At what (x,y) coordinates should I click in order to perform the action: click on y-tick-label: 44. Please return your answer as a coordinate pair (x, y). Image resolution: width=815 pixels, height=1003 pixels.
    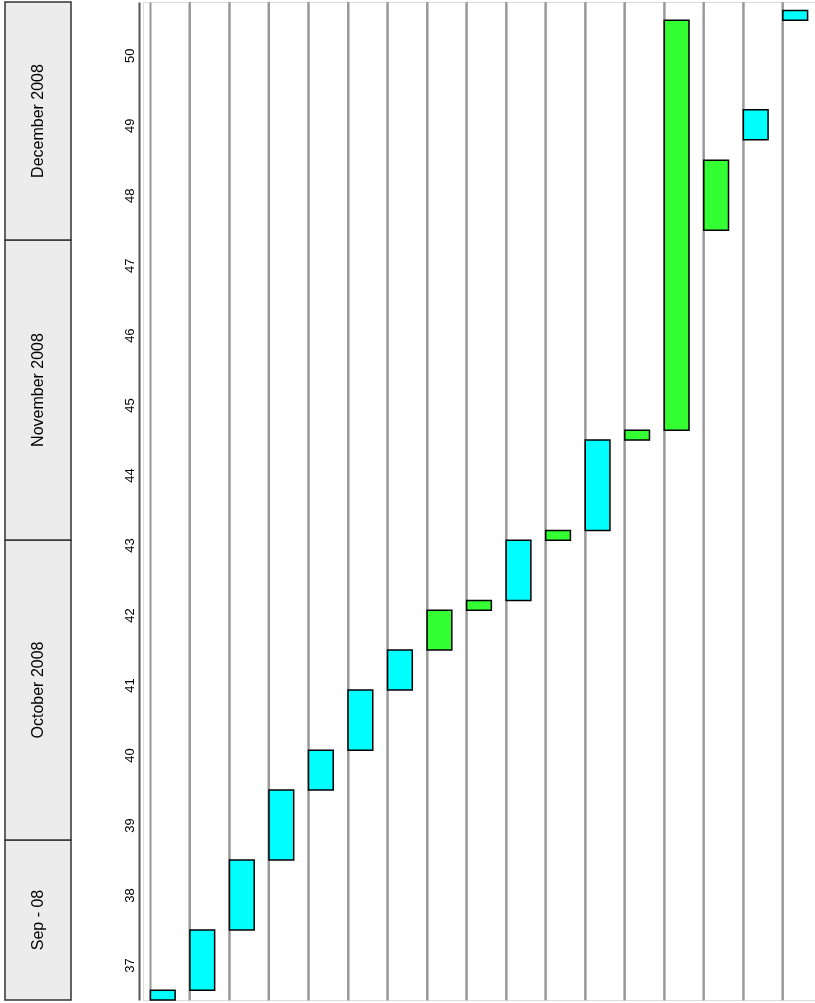
    Looking at the image, I should click on (129, 475).